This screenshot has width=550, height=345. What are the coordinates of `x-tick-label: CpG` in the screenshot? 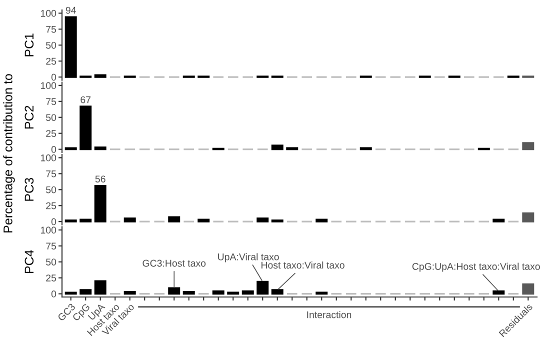 It's located at (82, 313).